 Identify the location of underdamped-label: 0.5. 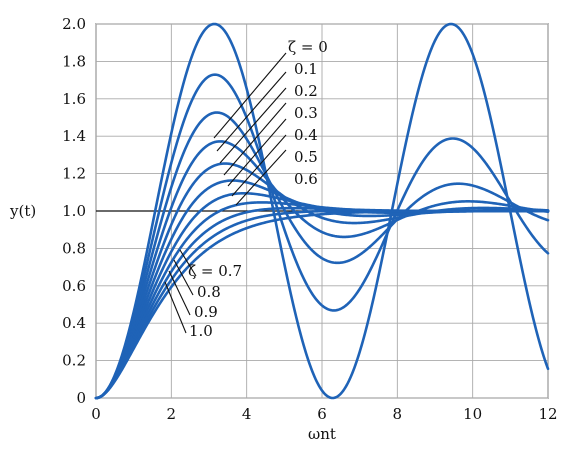
(306, 157).